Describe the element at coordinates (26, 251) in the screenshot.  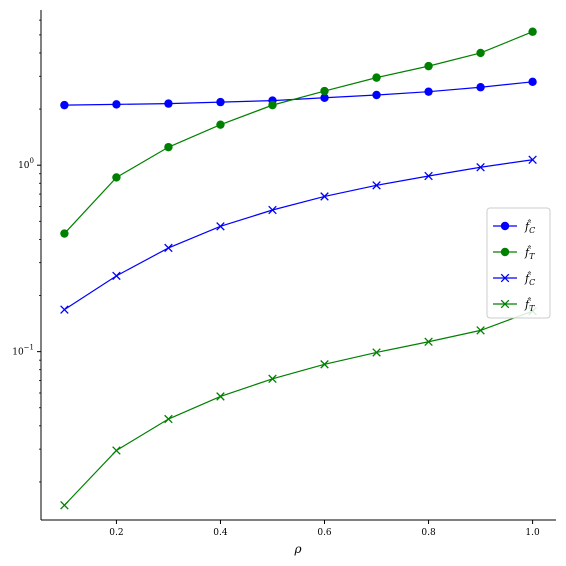
I see `y-ticks: 10⁰ 10⁻¹` at that location.